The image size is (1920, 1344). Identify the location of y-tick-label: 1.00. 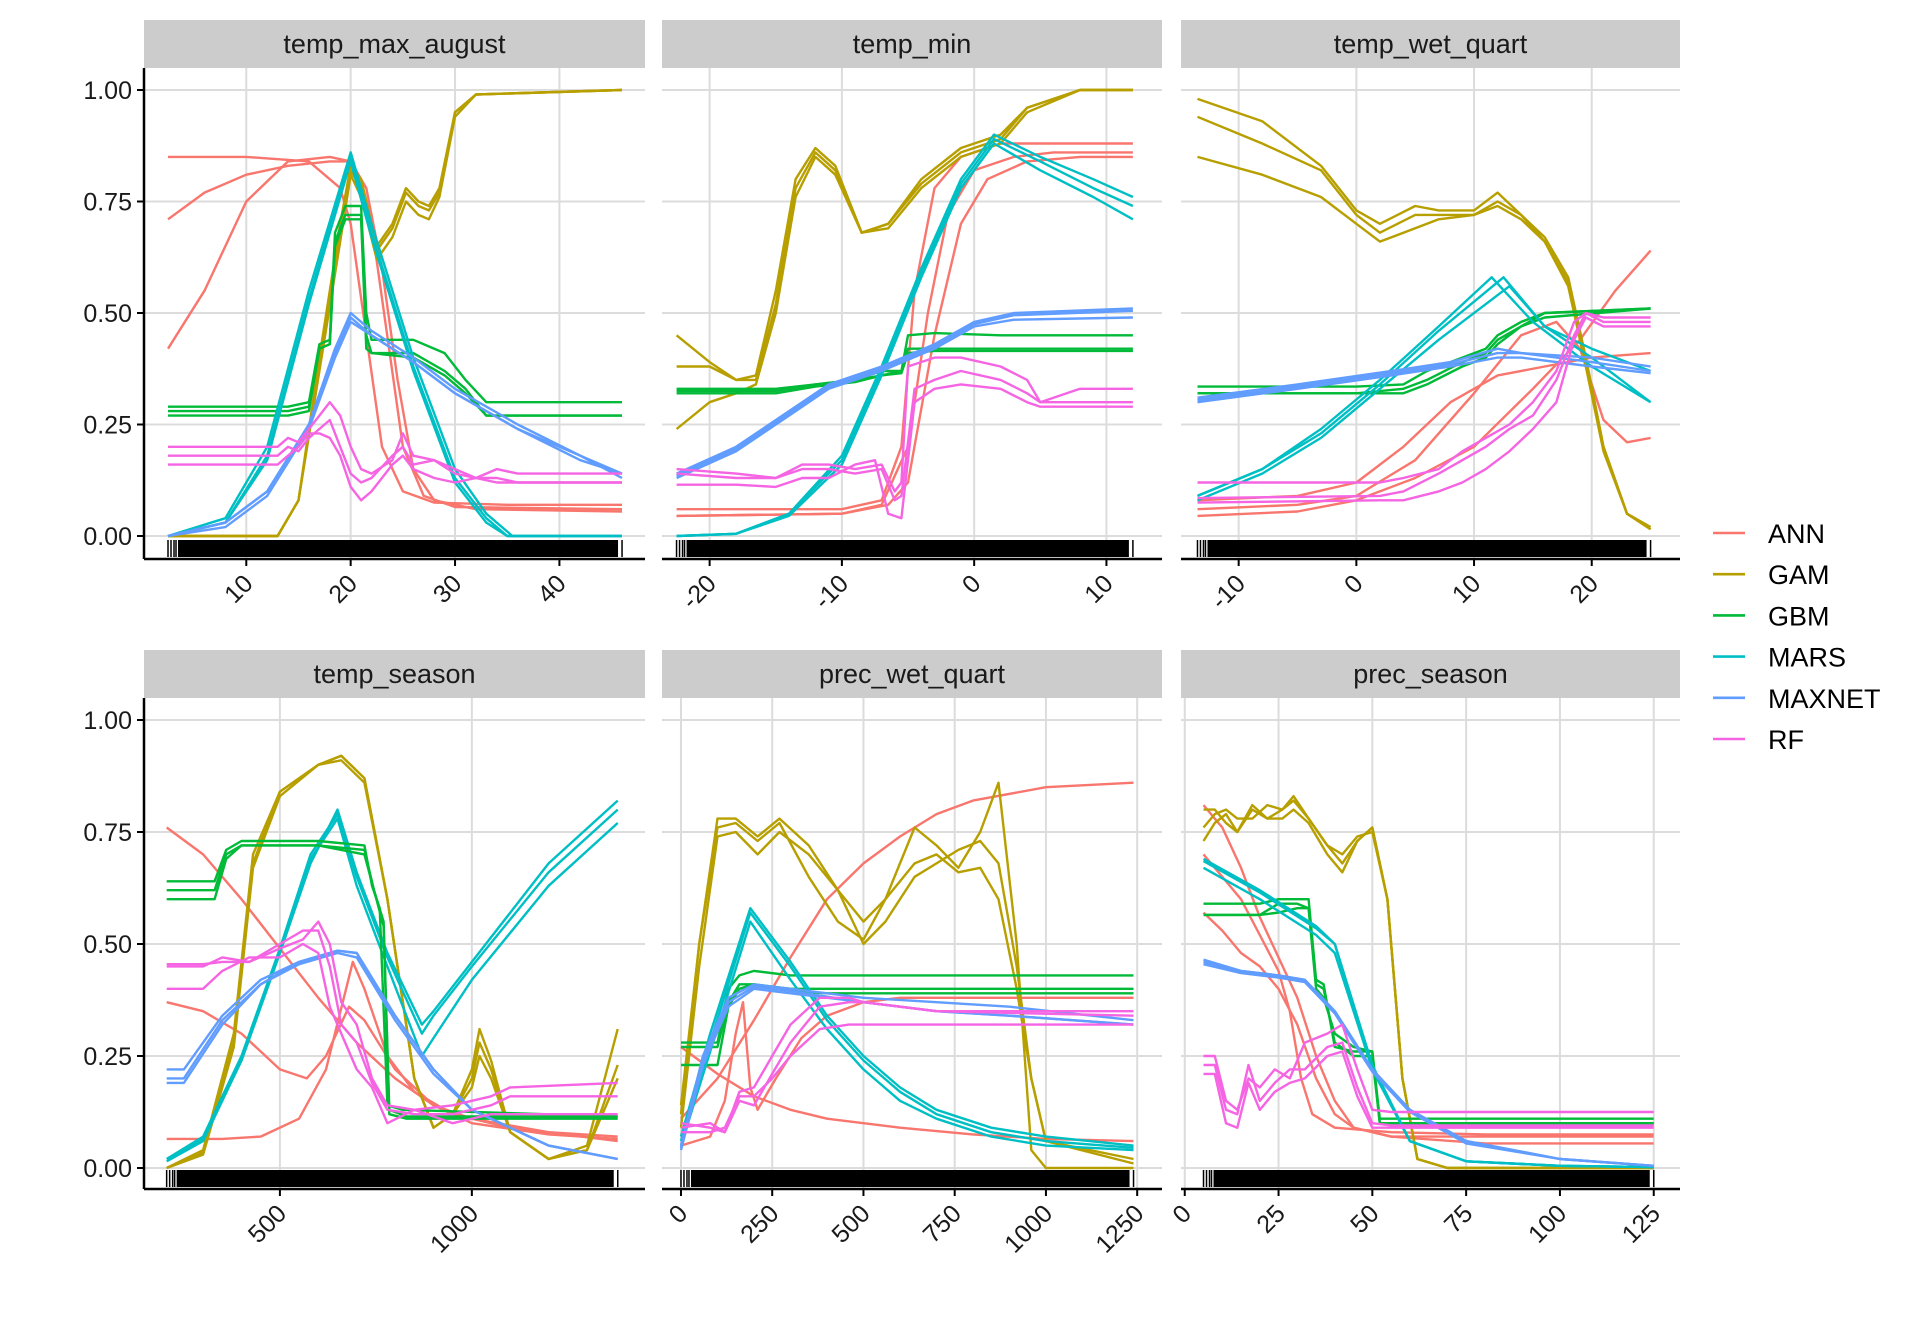
(107, 91).